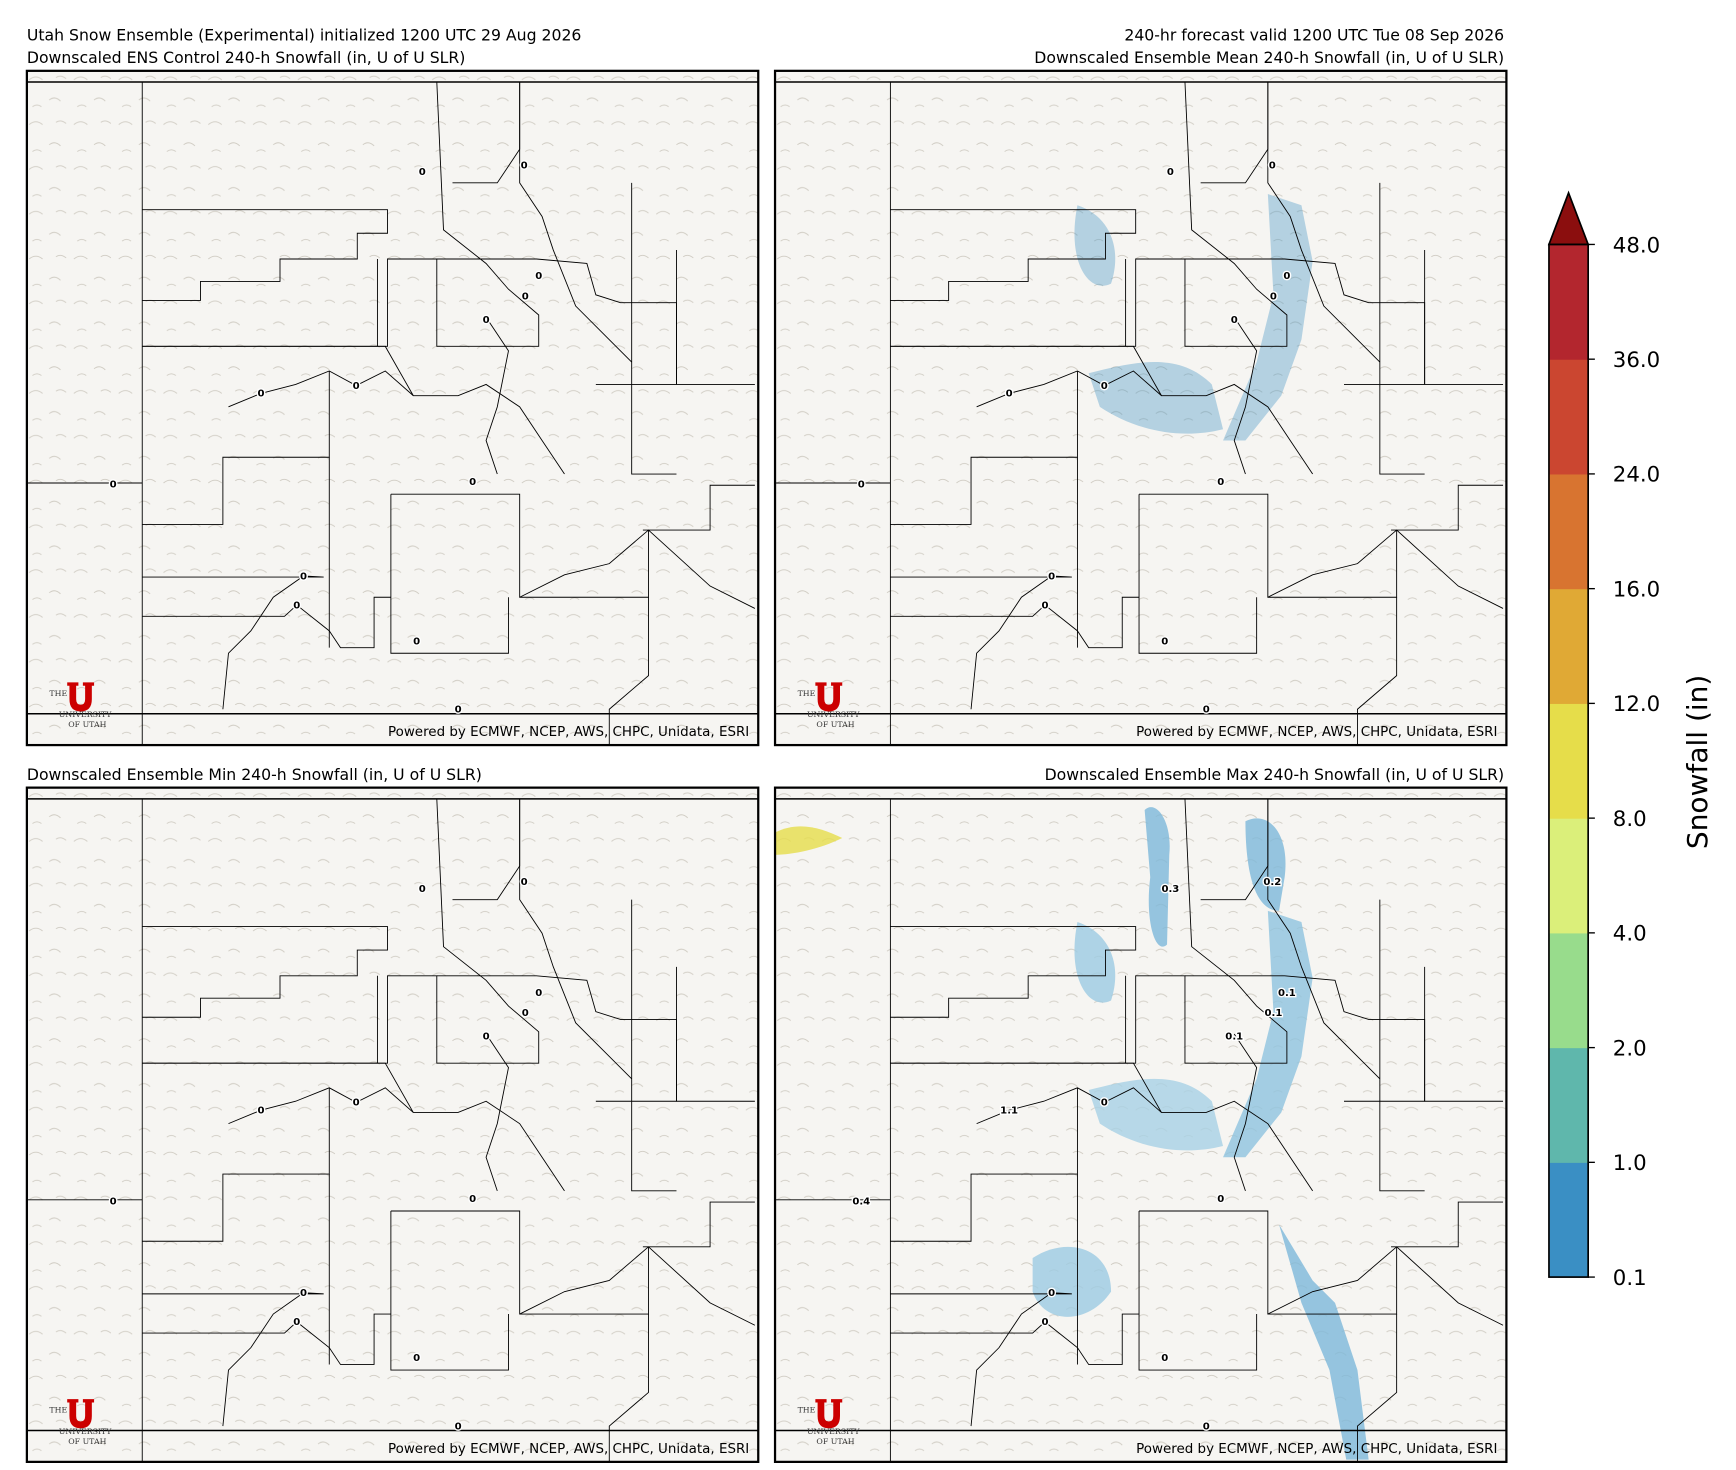 Image resolution: width=1736 pixels, height=1470 pixels. I want to click on logo-mark, so click(81, 1414).